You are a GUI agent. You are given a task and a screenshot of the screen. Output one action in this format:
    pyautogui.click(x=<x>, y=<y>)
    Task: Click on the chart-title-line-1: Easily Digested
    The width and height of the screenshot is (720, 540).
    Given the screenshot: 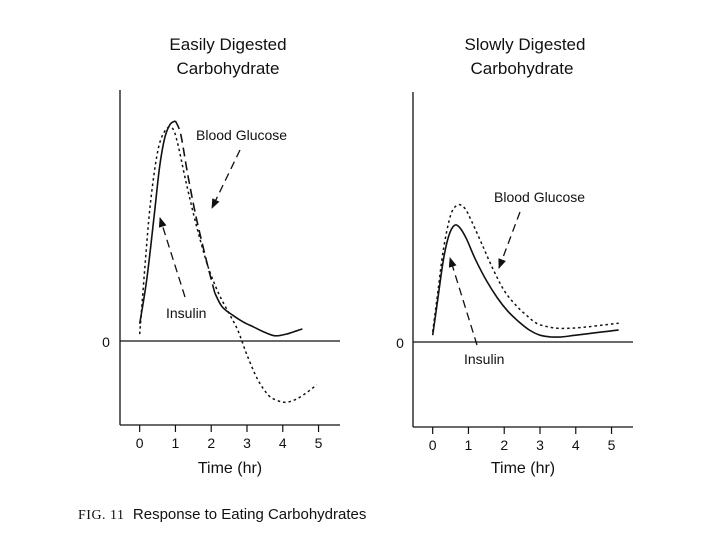 What is the action you would take?
    pyautogui.click(x=227, y=44)
    